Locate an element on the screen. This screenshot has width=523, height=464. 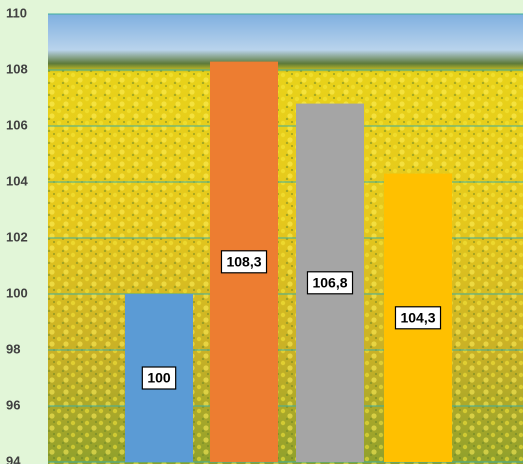
value-label: 100 is located at coordinates (159, 378).